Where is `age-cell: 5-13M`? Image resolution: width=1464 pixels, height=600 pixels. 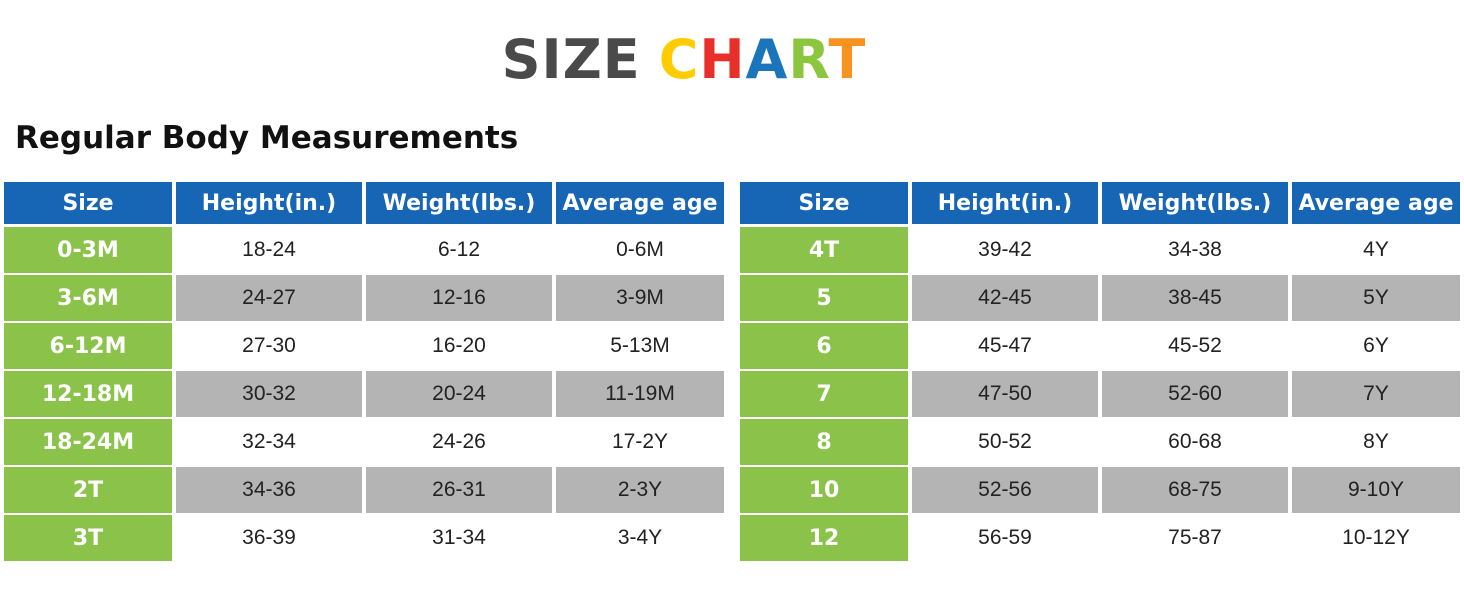 age-cell: 5-13M is located at coordinates (640, 345).